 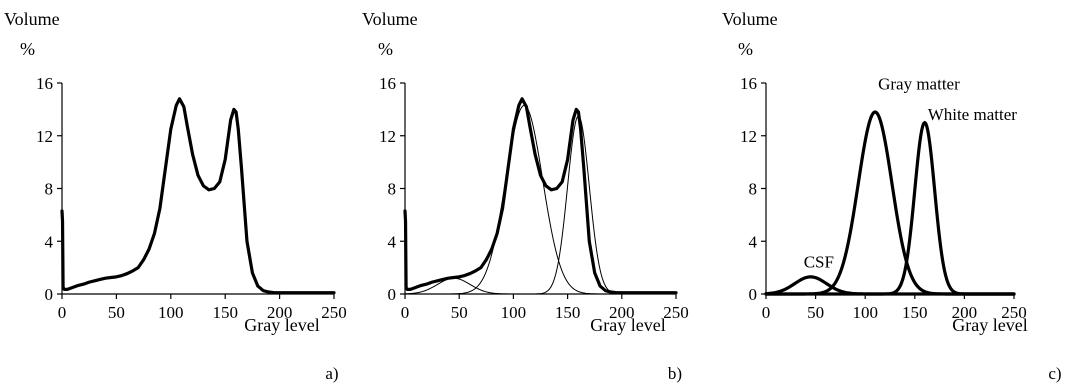 I want to click on panel-label: c), so click(x=1054, y=373).